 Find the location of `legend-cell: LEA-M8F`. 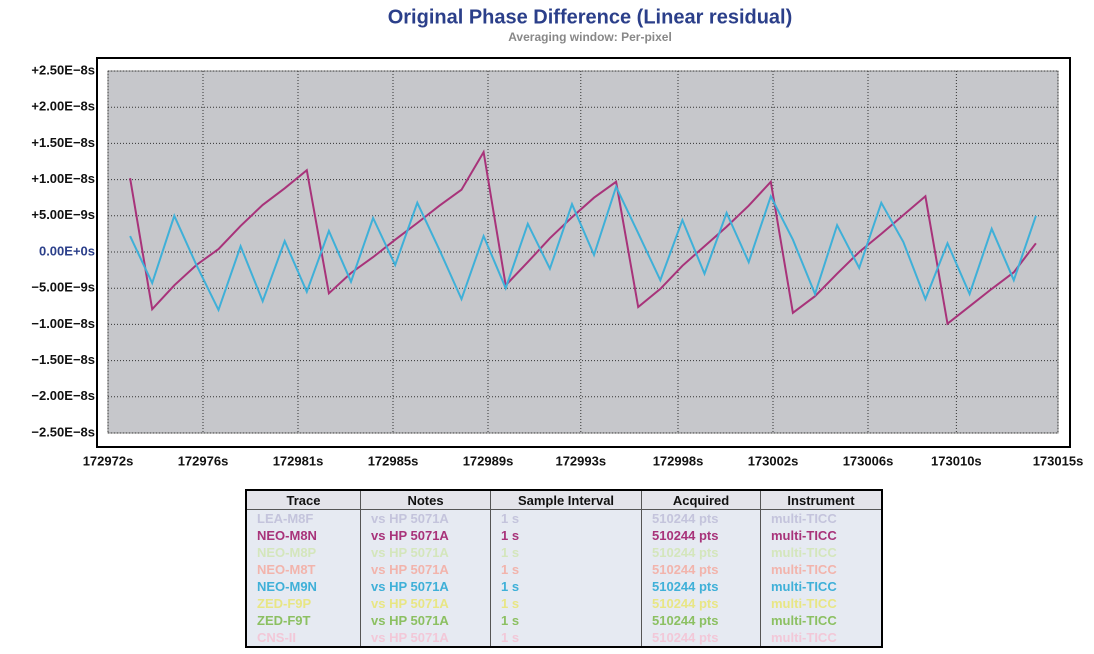

legend-cell: LEA-M8F is located at coordinates (303, 518).